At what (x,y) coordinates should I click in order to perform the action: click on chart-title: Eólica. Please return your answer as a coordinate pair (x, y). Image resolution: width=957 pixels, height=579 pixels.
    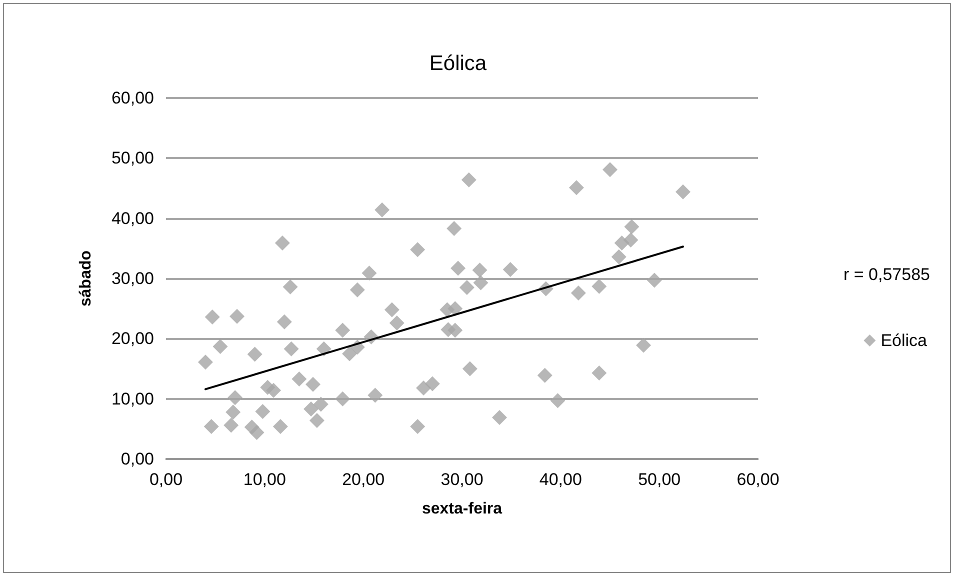
    Looking at the image, I should click on (458, 63).